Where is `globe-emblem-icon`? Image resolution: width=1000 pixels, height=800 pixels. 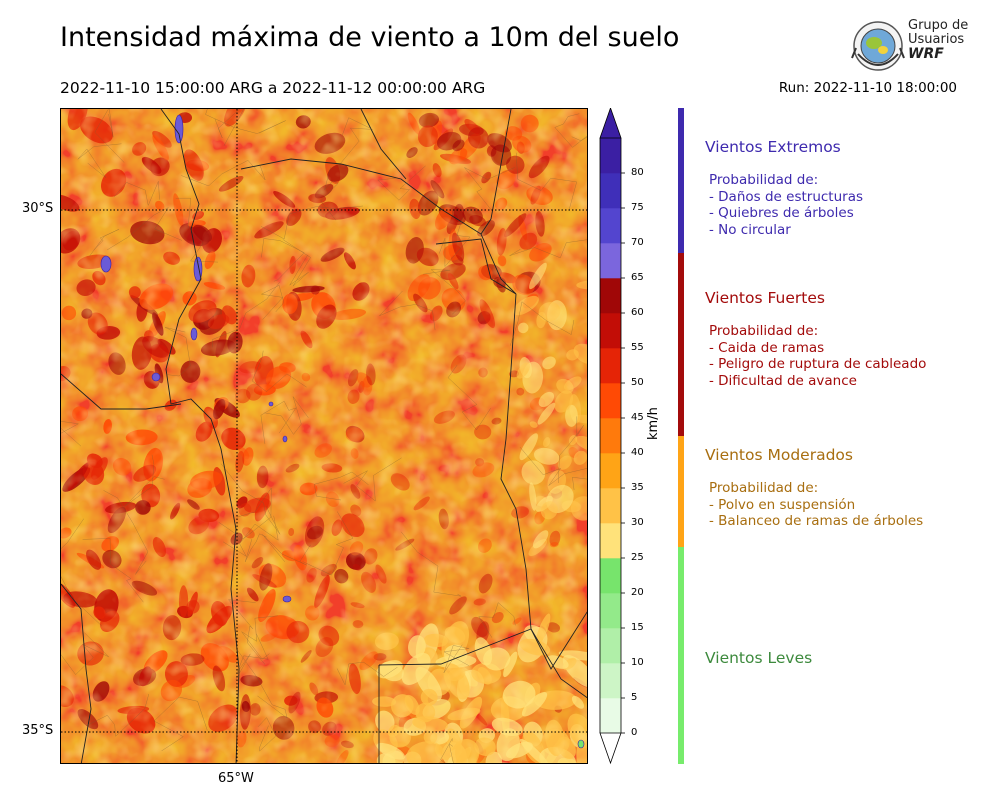 globe-emblem-icon is located at coordinates (878, 46).